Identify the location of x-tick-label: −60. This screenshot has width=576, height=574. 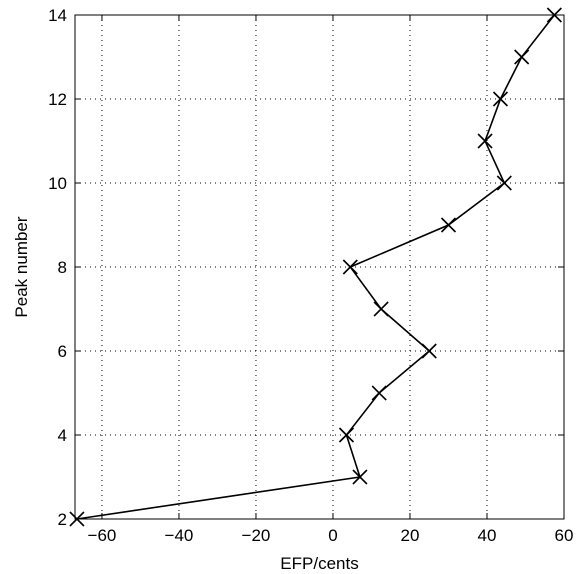
(102, 535).